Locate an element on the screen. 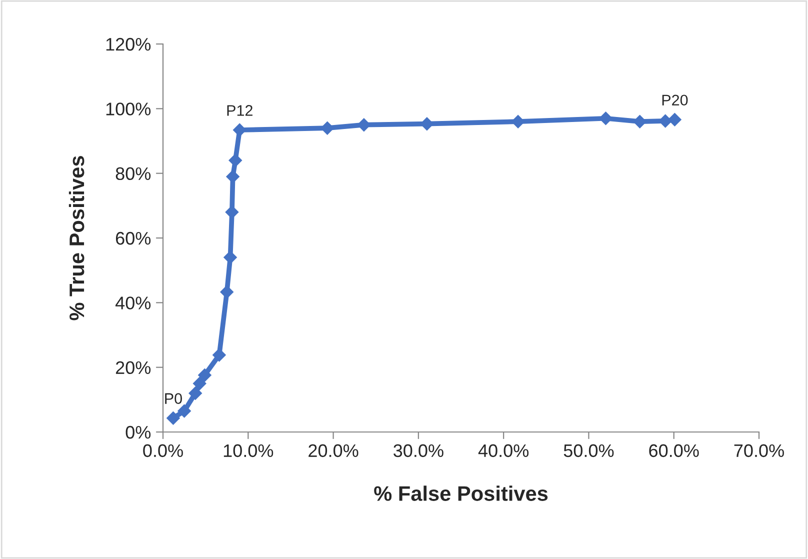 The image size is (808, 559). x-tick-label: 30.0% is located at coordinates (419, 451).